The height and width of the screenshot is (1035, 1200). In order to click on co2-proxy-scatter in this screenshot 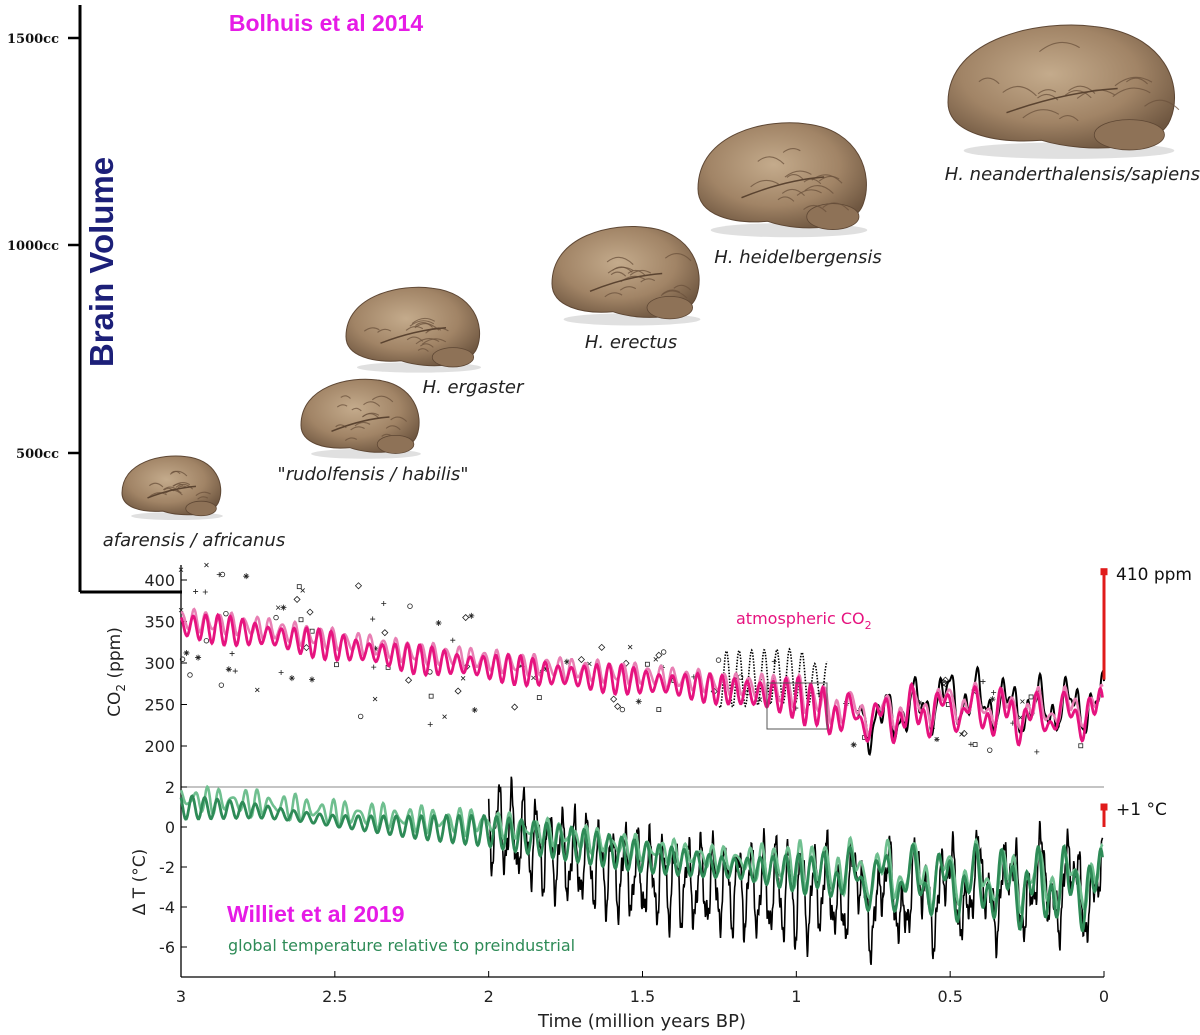, I will do `click(631, 658)`.